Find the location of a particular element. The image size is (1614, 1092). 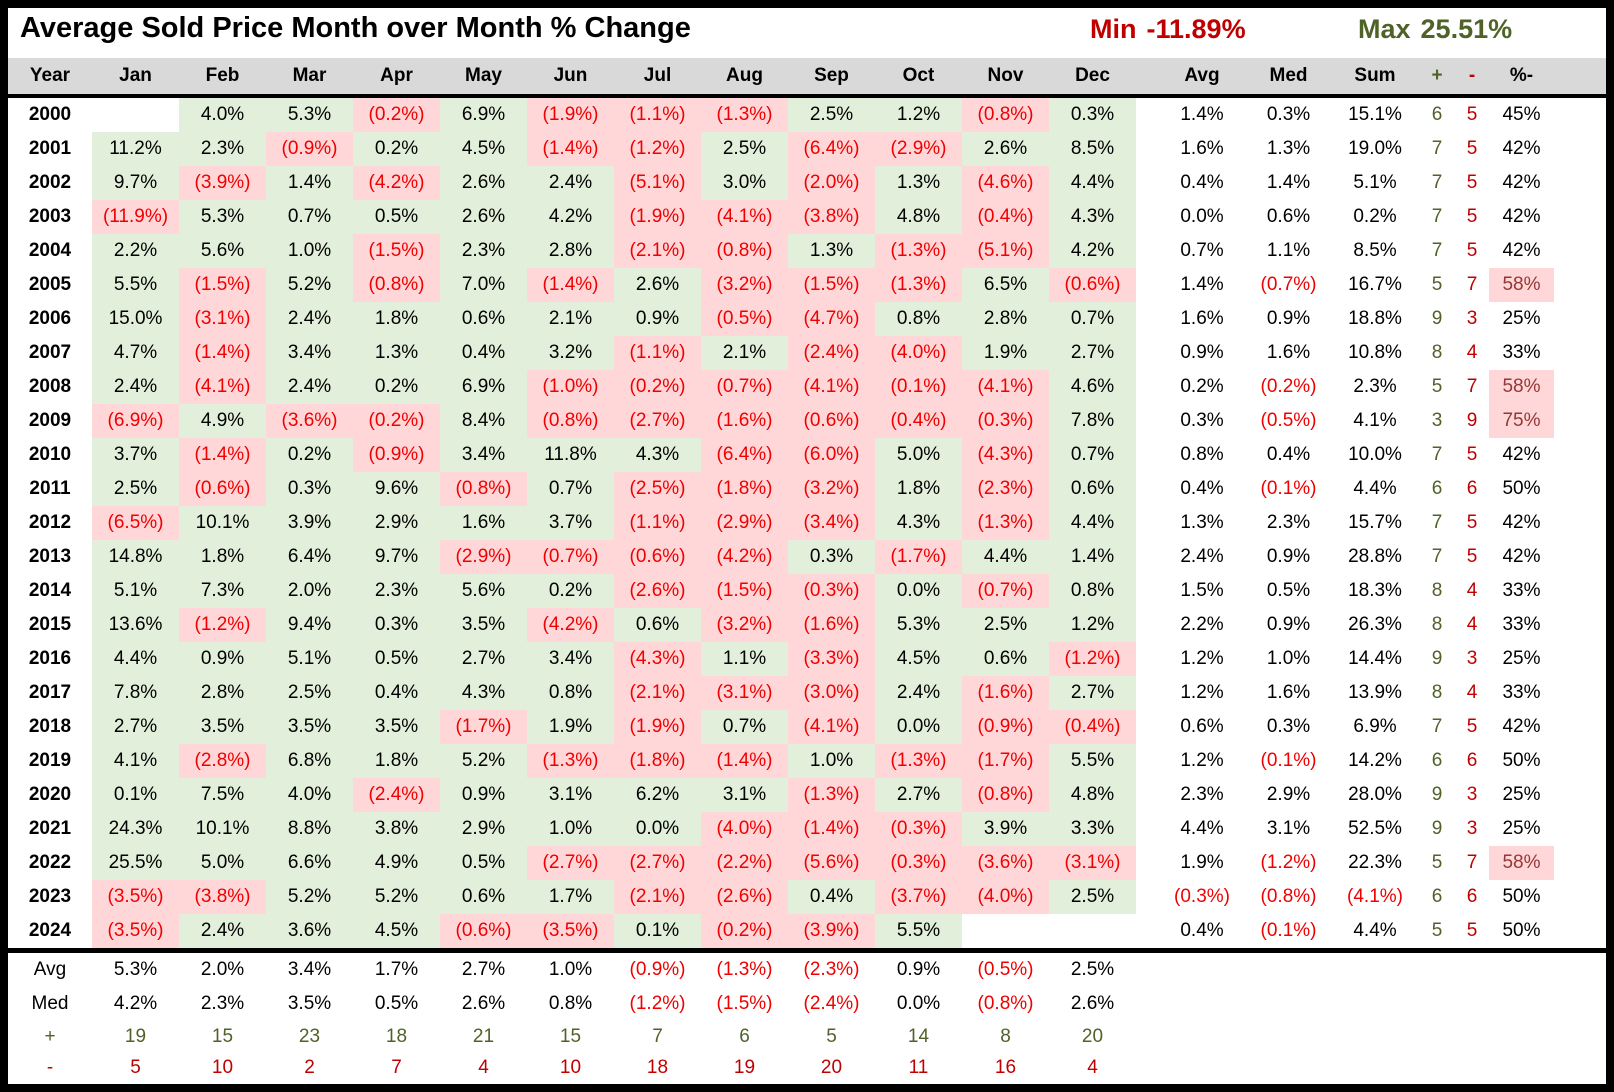

cell-2002-jan: 9.7% is located at coordinates (135, 183).